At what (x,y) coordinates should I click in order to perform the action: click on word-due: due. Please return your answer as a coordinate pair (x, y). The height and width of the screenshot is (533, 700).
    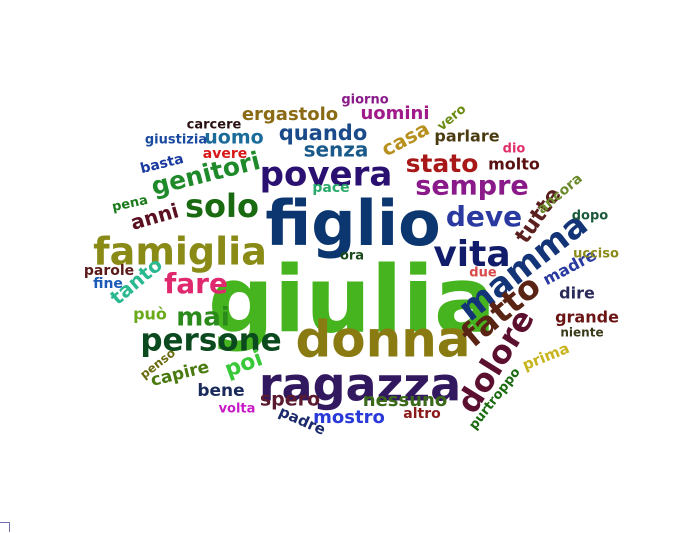
    Looking at the image, I should click on (483, 273).